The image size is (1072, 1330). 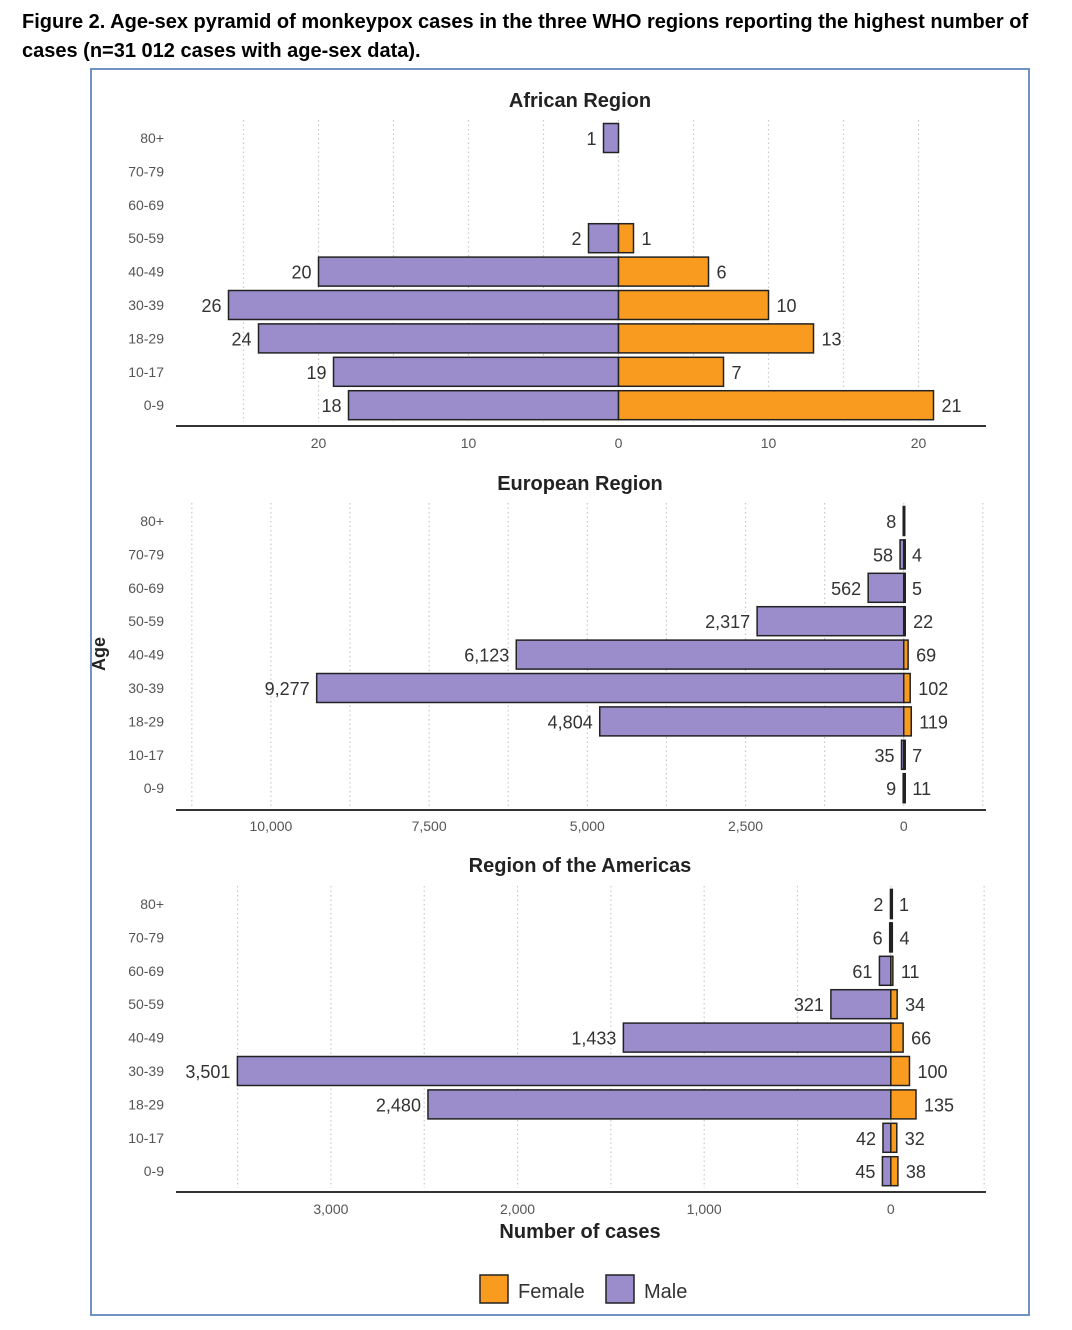 I want to click on legend-label-male: Male, so click(x=665, y=1292).